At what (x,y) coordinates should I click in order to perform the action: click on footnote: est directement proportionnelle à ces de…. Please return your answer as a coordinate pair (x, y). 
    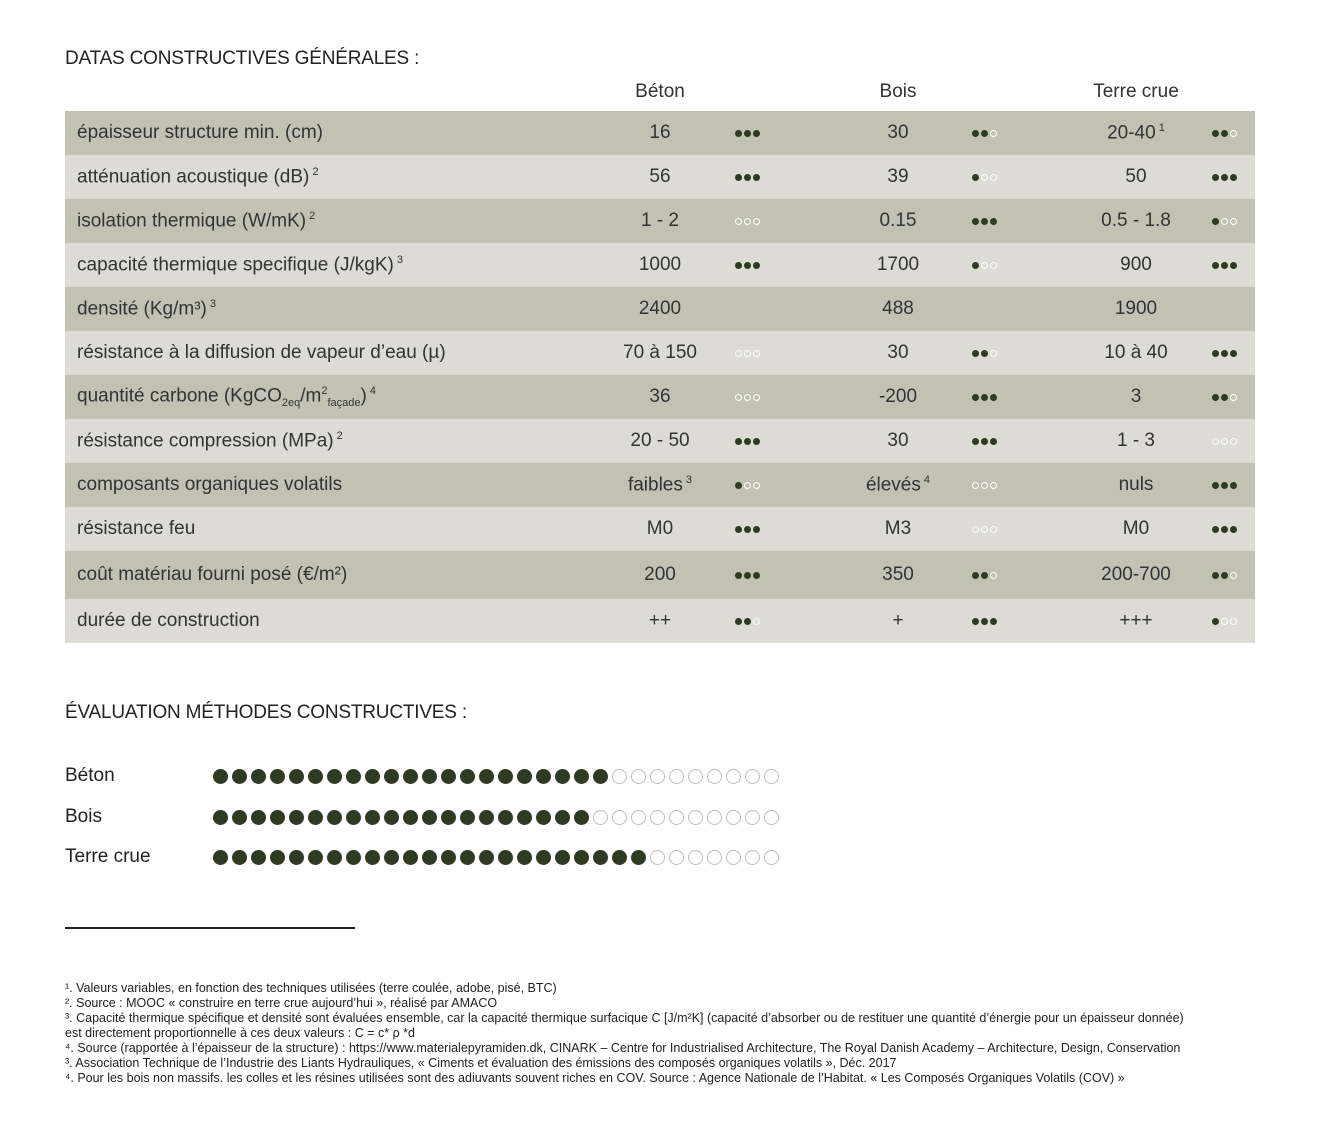
    Looking at the image, I should click on (240, 1033).